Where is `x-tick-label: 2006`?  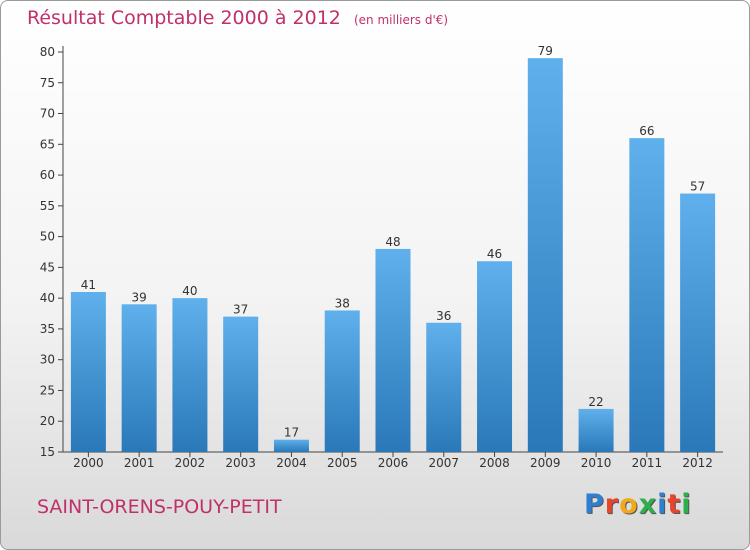 x-tick-label: 2006 is located at coordinates (393, 463).